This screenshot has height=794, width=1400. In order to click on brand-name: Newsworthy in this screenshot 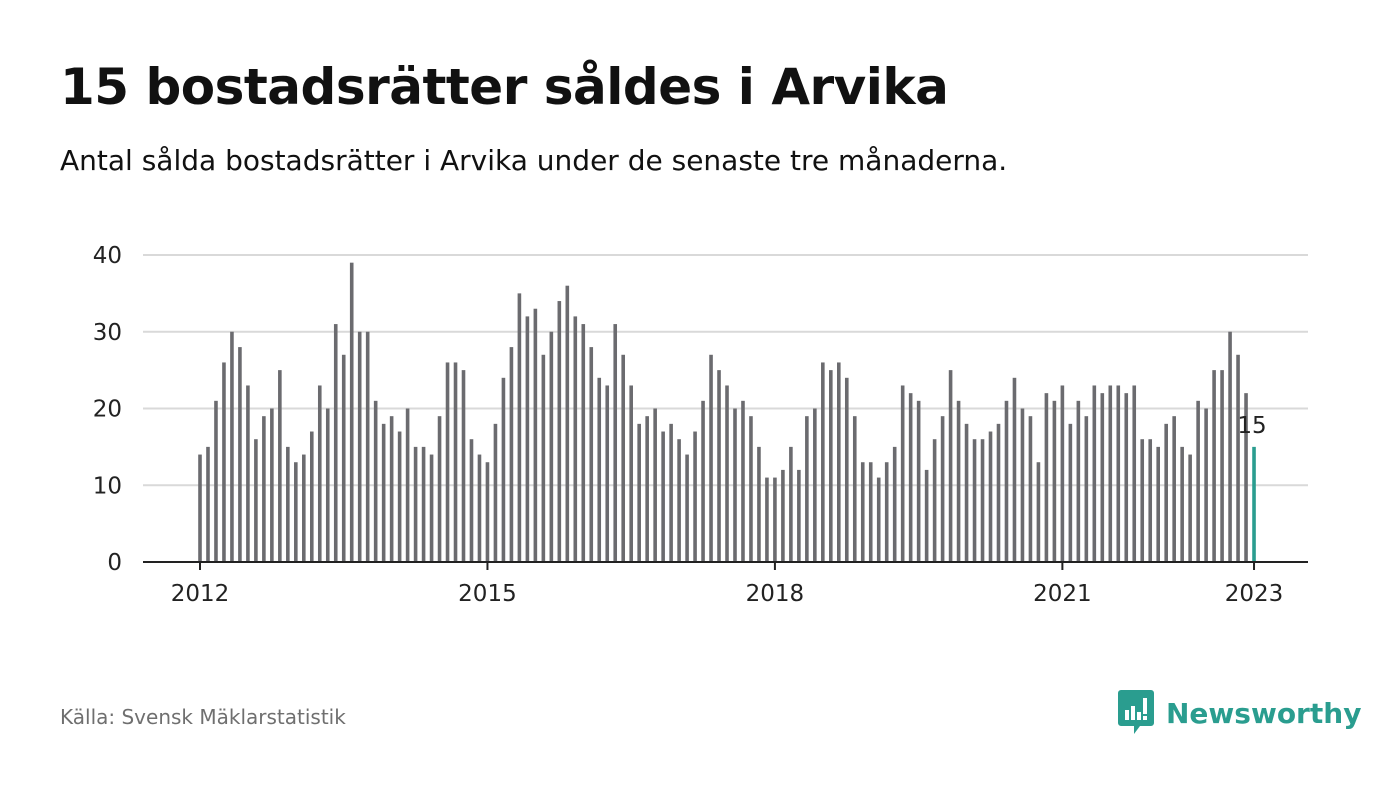, I will do `click(1264, 713)`.